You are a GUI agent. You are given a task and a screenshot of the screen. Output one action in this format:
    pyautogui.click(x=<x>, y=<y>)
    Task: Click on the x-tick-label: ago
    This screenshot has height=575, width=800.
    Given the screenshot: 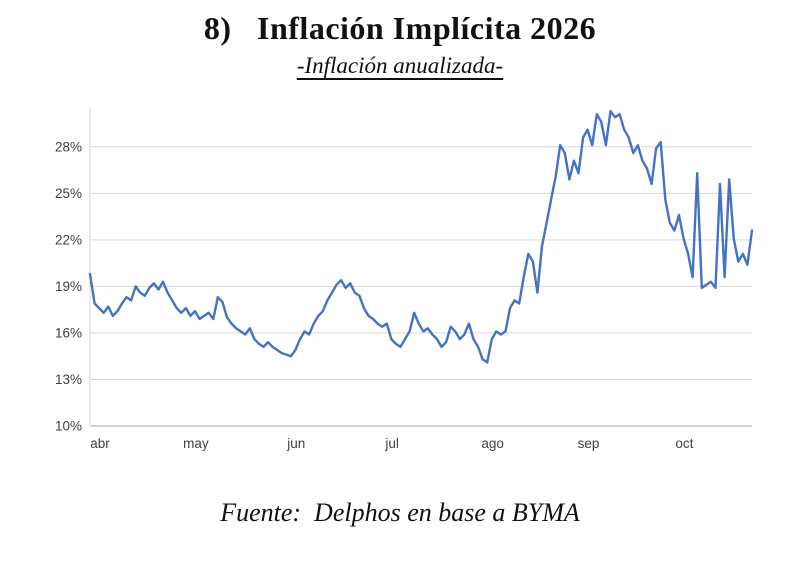 What is the action you would take?
    pyautogui.click(x=492, y=443)
    